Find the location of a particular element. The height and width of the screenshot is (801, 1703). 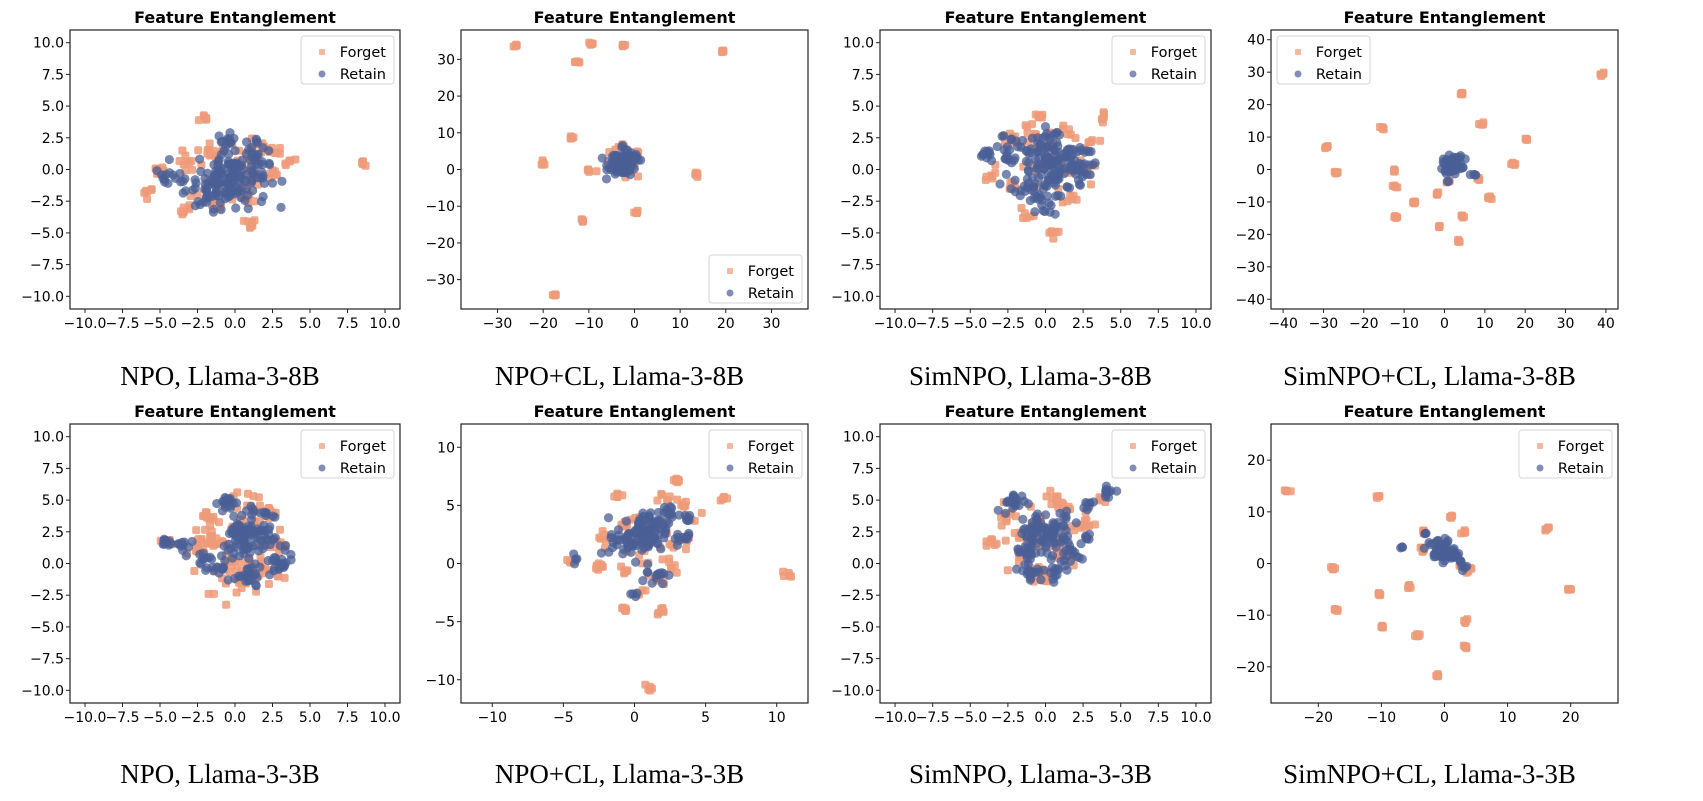

y-tick-label: −10 is located at coordinates (1250, 203).